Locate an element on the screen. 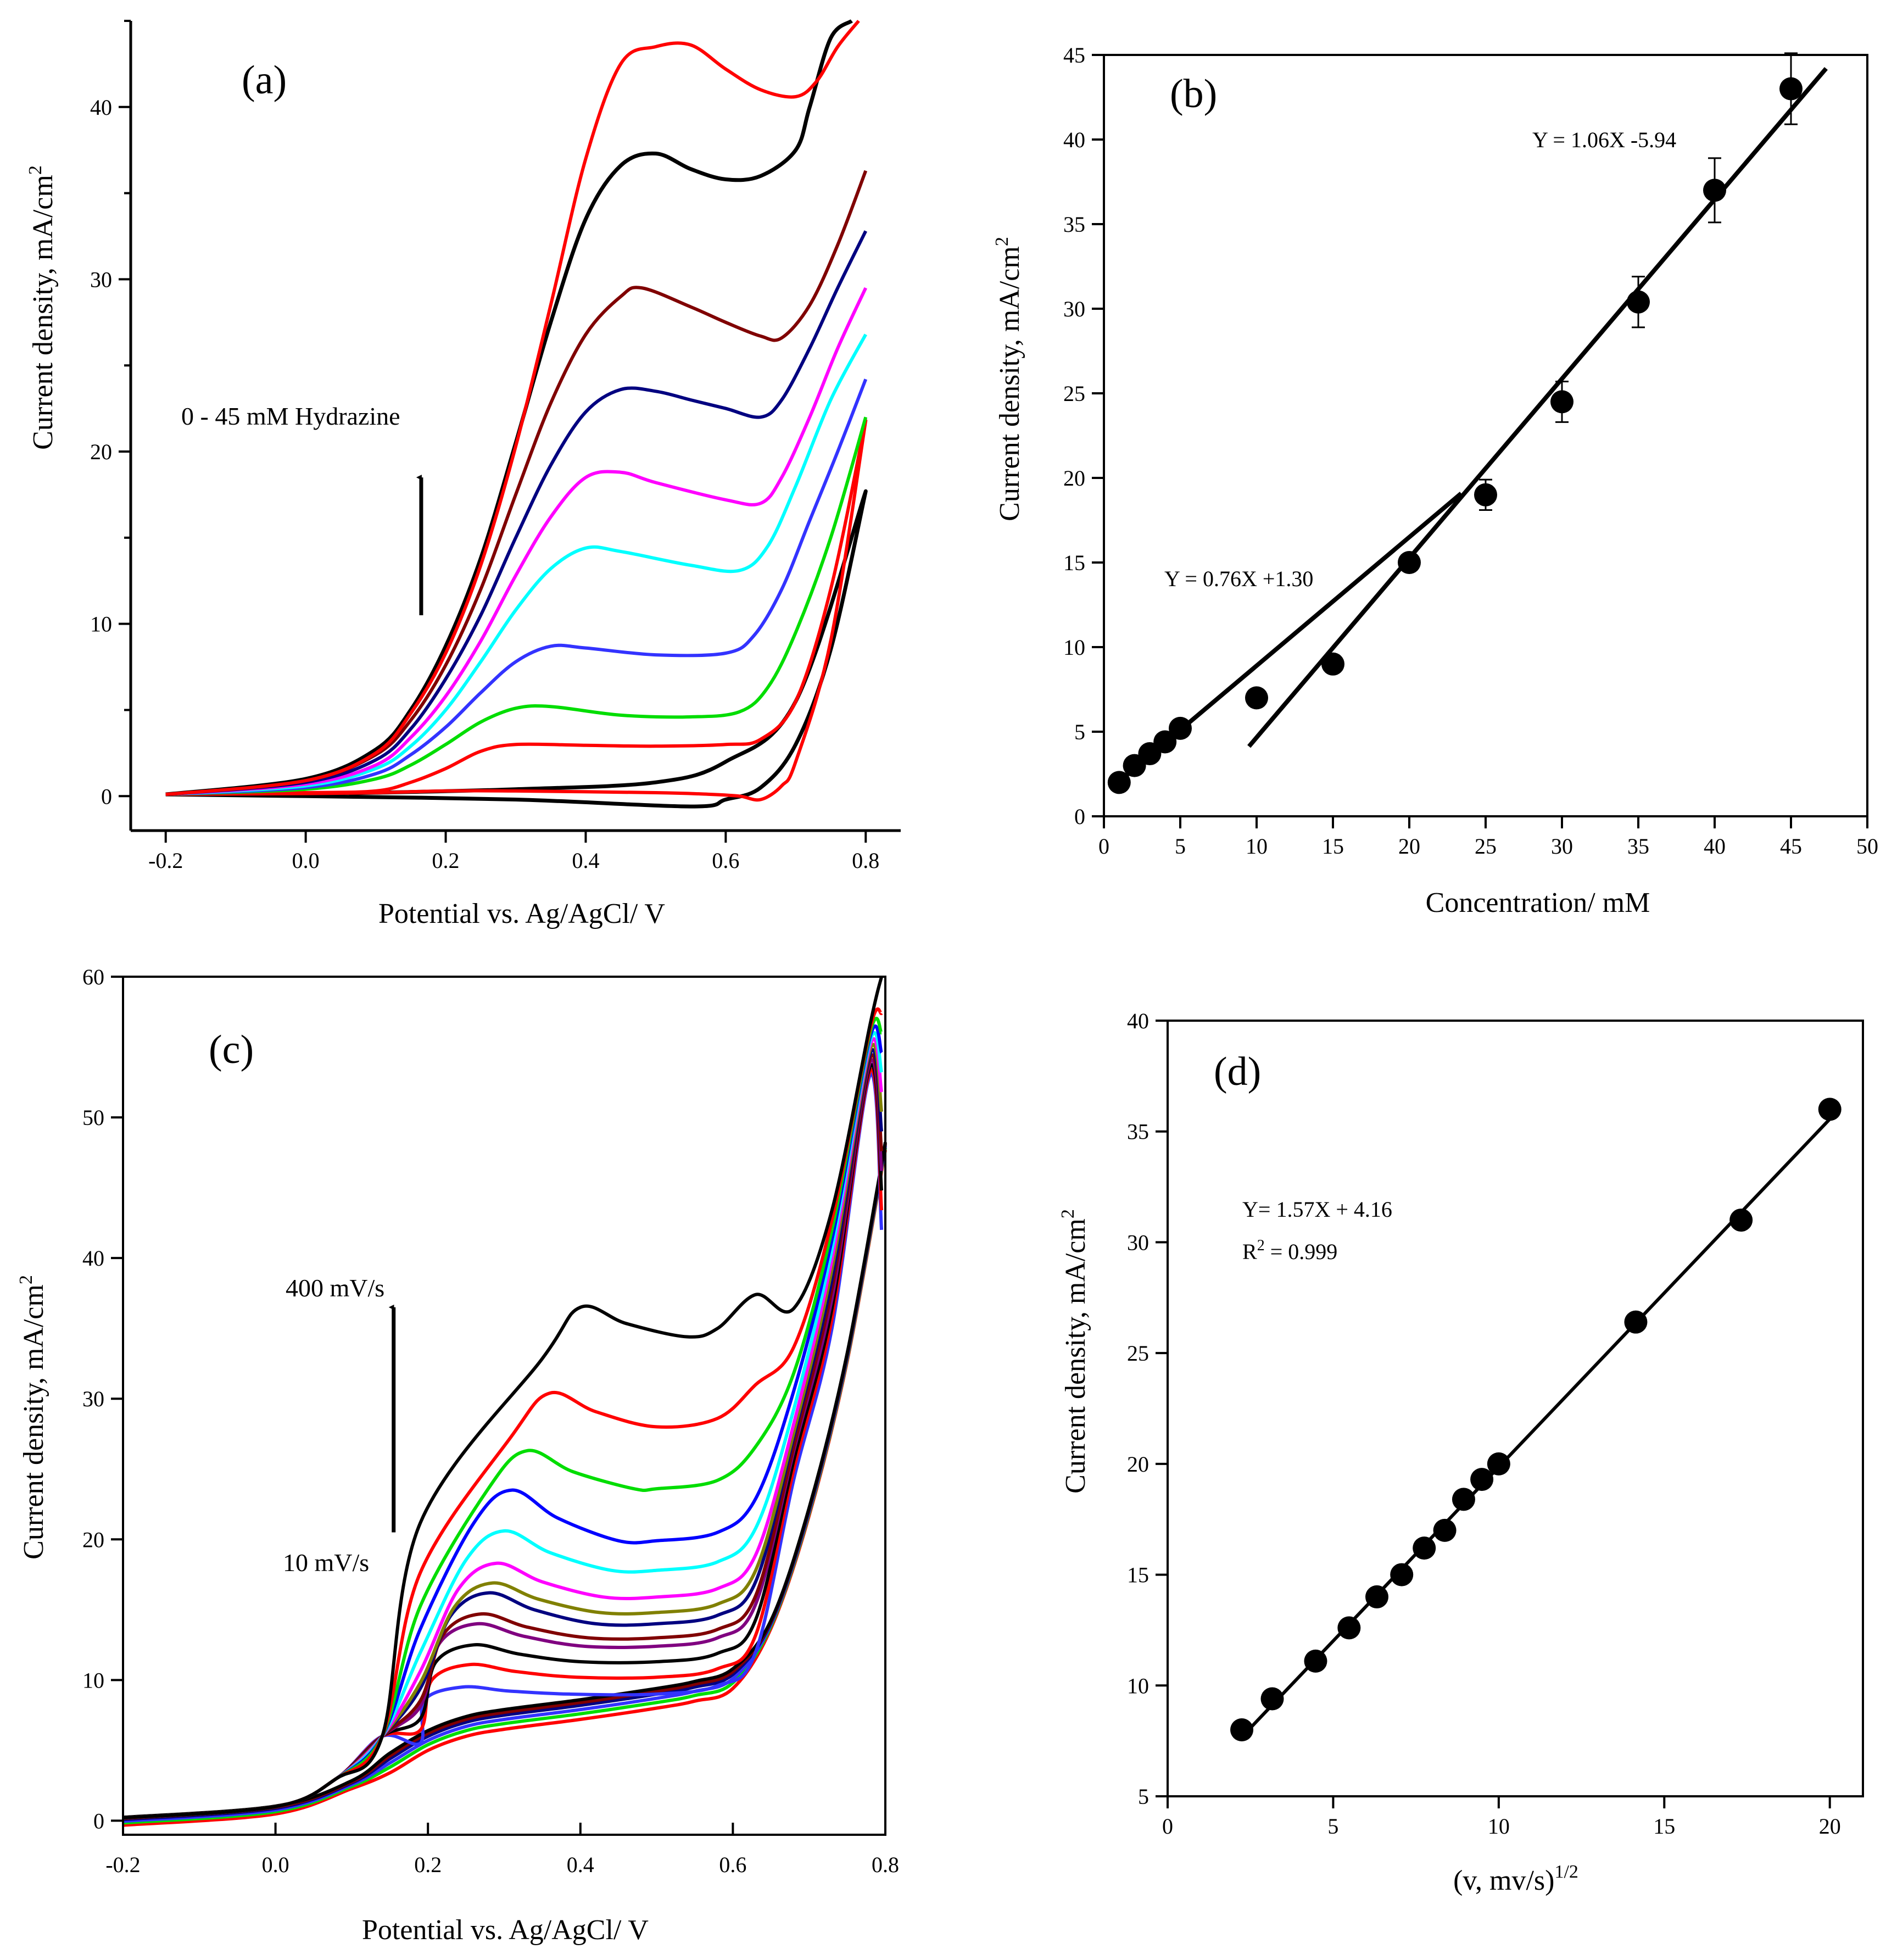  panel-d-ylabel: Current density, mA/cm2 is located at coordinates (1075, 1352).